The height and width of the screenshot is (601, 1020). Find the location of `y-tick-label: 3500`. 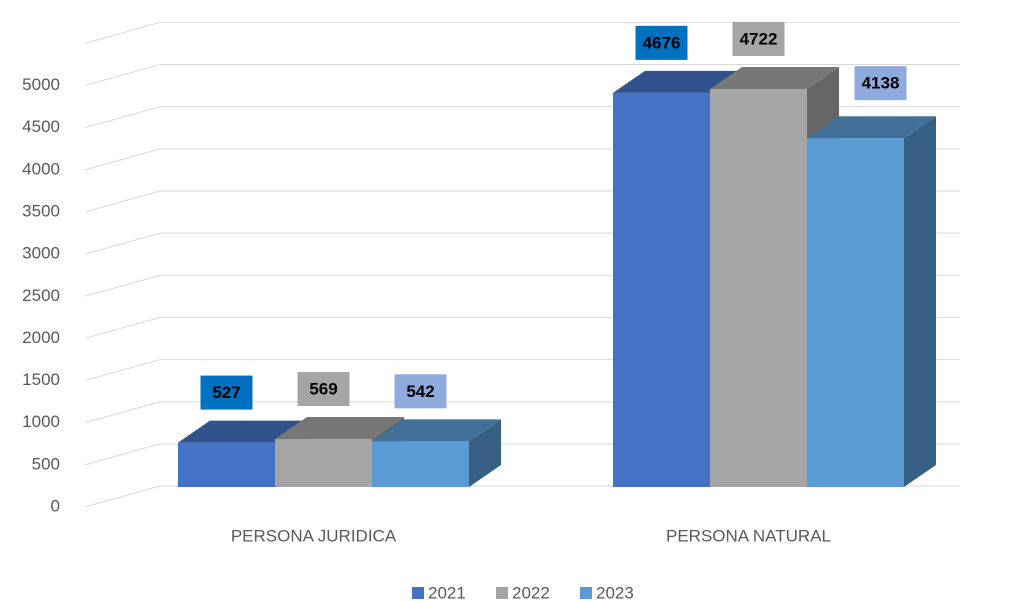

y-tick-label: 3500 is located at coordinates (41, 210).